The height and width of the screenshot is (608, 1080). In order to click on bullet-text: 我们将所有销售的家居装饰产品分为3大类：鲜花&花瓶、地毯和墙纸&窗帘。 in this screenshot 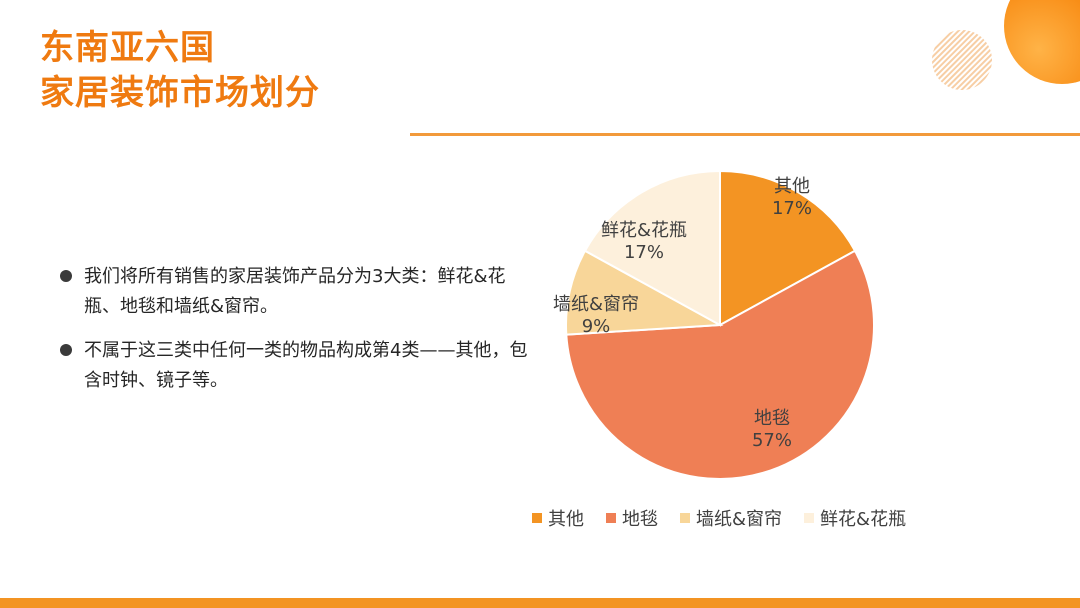, I will do `click(295, 291)`.